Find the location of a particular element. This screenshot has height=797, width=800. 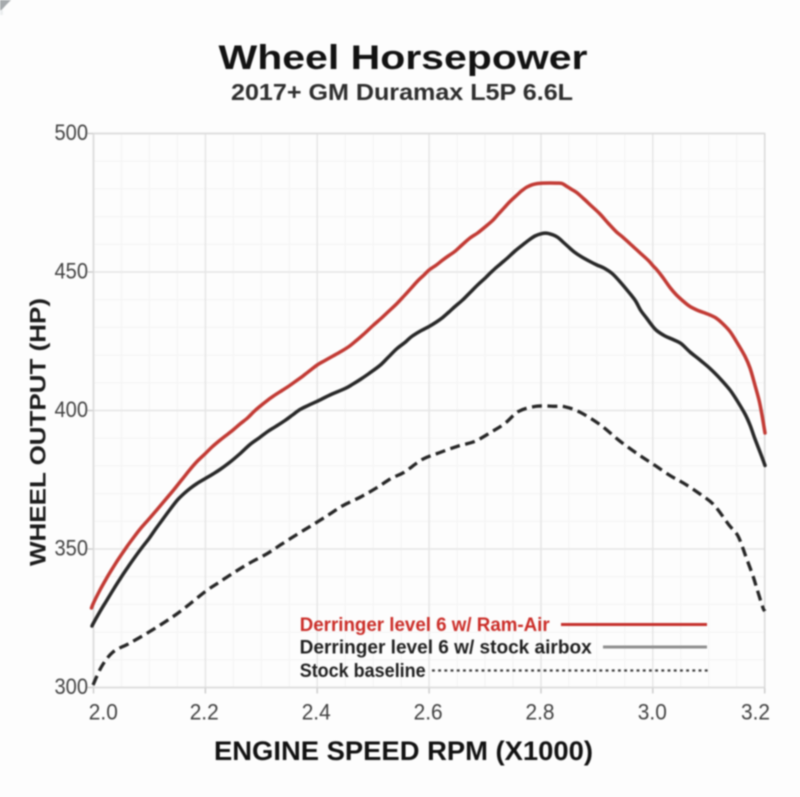

svg-text: 2.8 is located at coordinates (540, 712).